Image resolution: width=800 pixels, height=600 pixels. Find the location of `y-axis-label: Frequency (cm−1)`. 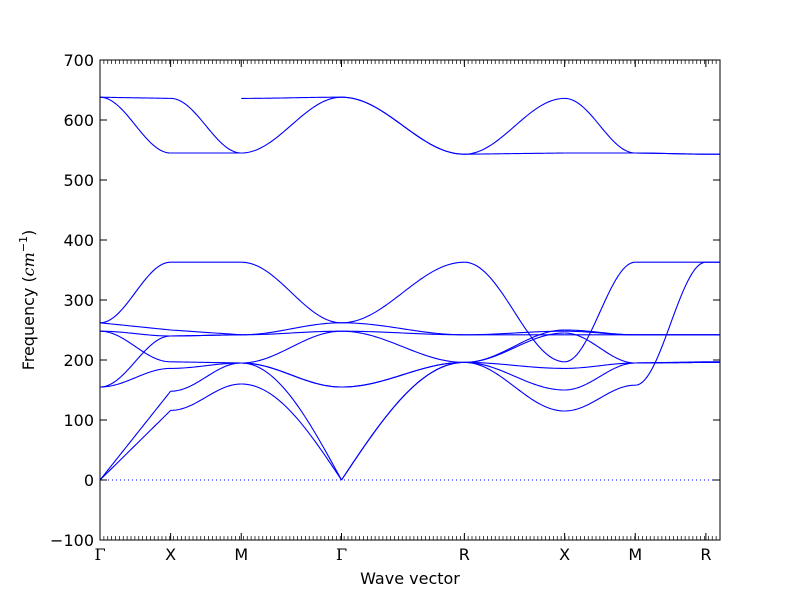

y-axis-label: Frequency (cm−1) is located at coordinates (27, 300).